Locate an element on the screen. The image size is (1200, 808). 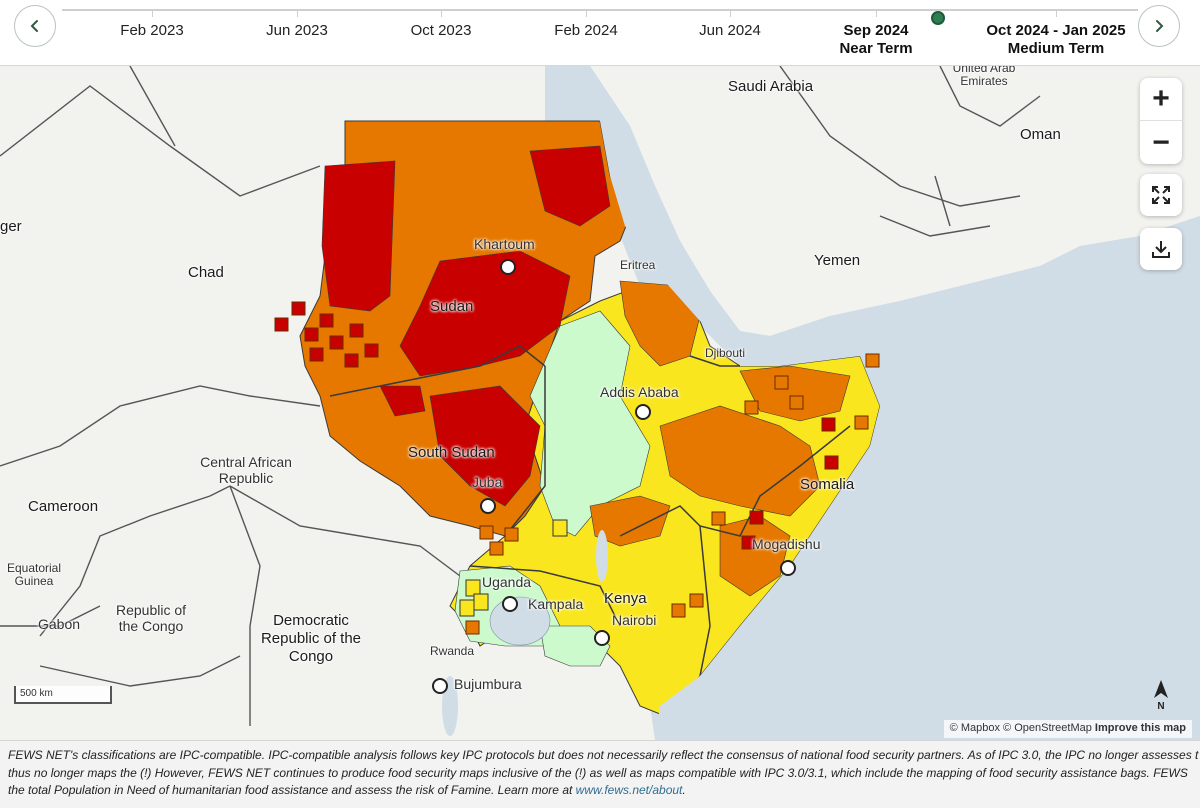
label-republic-of-the-congo: Republic of the Congo is located at coordinates (151, 618).